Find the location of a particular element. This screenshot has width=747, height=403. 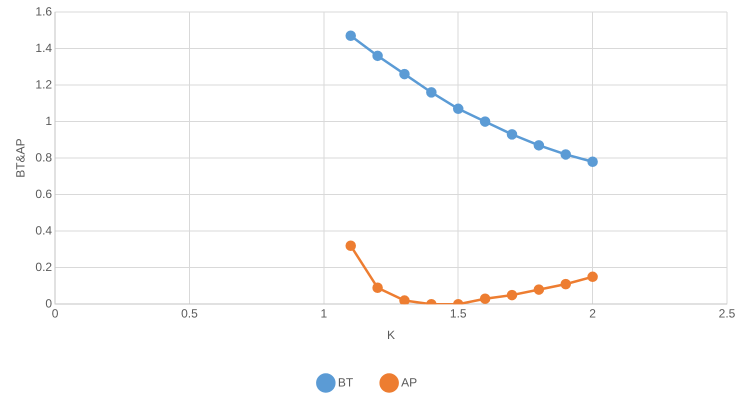

y-axis-title: BT&AP is located at coordinates (21, 158).